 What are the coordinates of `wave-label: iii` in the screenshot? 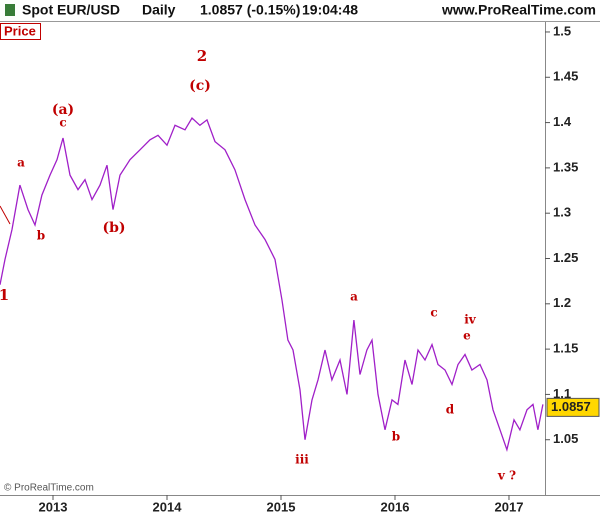 It's located at (302, 460).